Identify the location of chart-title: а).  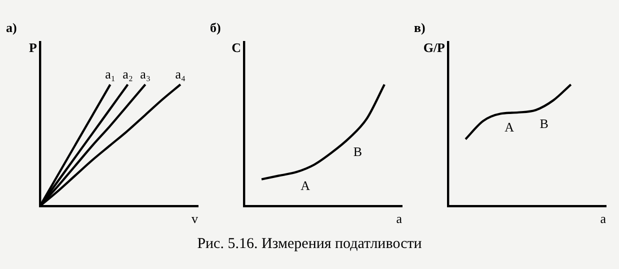
(11, 27).